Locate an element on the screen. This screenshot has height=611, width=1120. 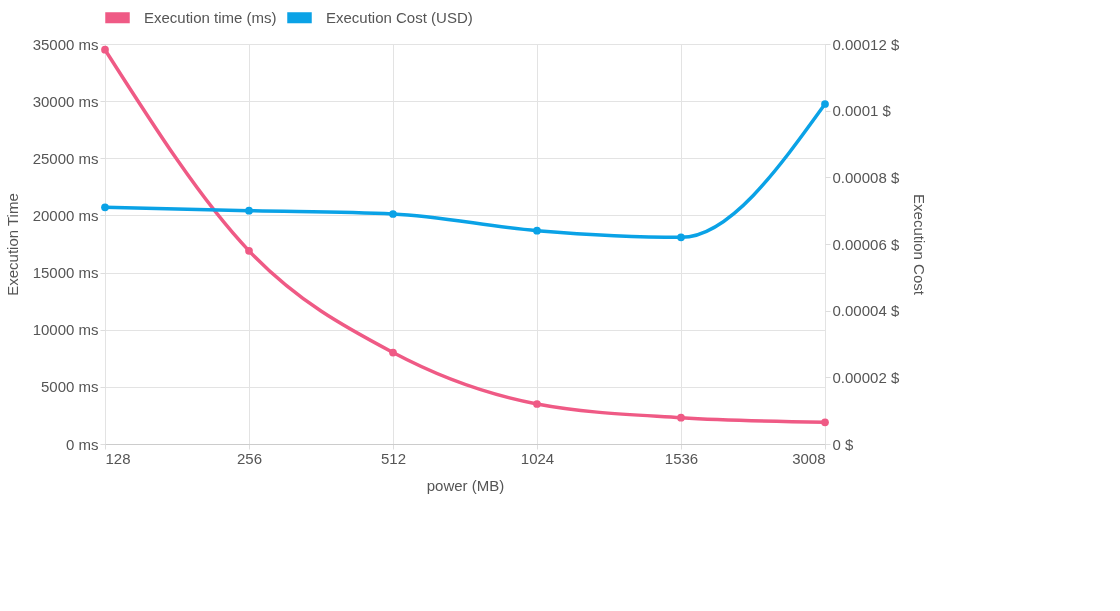
y-tick-label: 0 ms is located at coordinates (82, 444).